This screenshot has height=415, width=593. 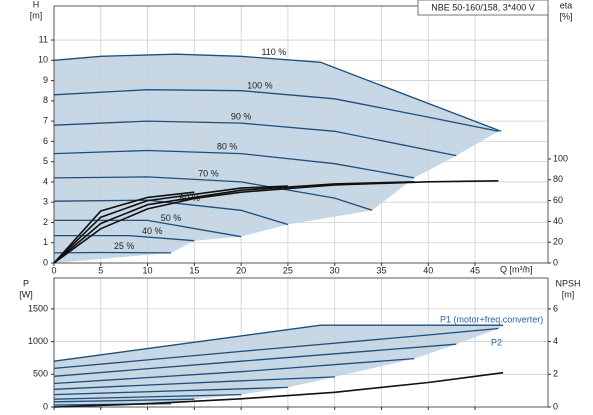 What do you see at coordinates (288, 270) in the screenshot?
I see `x-tick-label: 25` at bounding box center [288, 270].